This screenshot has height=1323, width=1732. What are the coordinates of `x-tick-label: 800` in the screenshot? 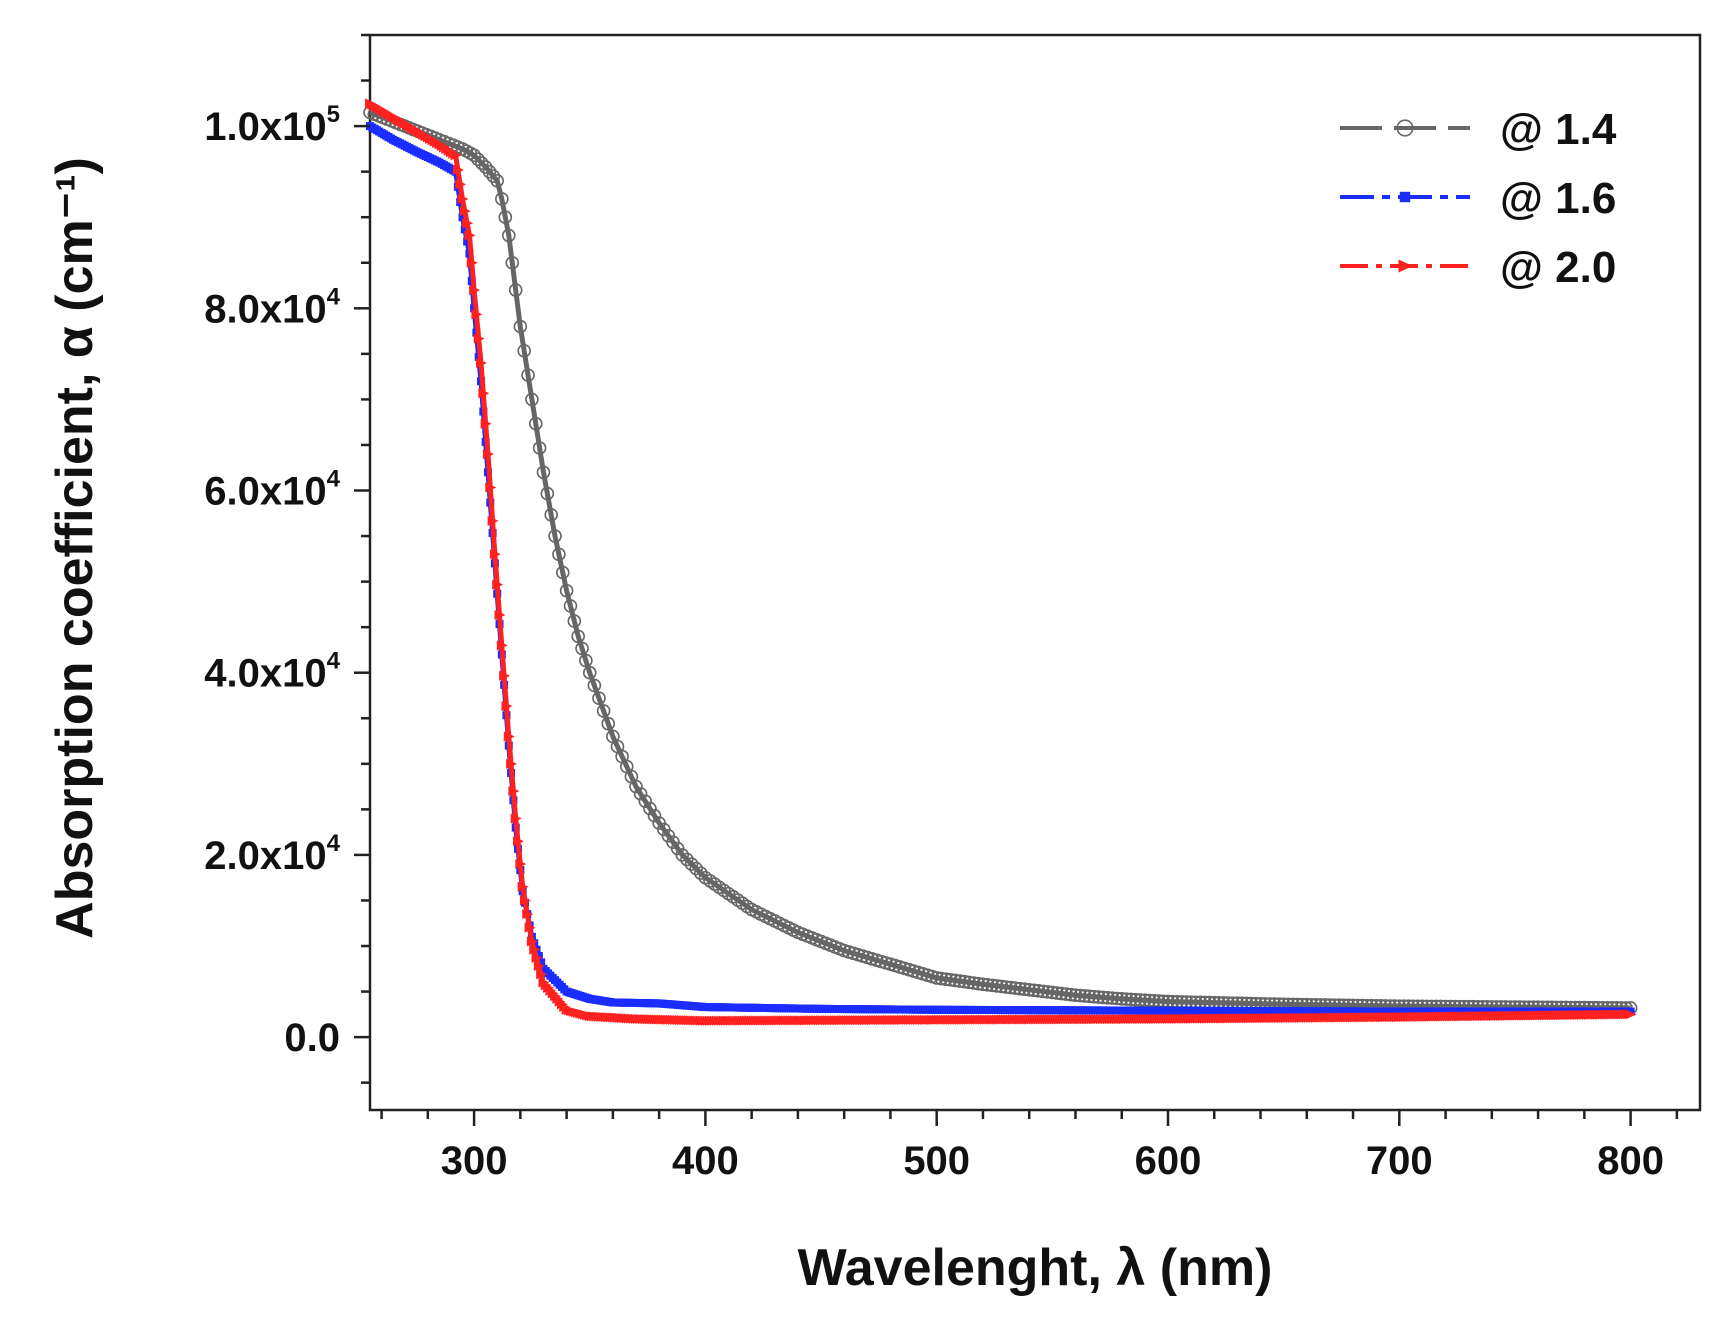 It's located at (1630, 1161).